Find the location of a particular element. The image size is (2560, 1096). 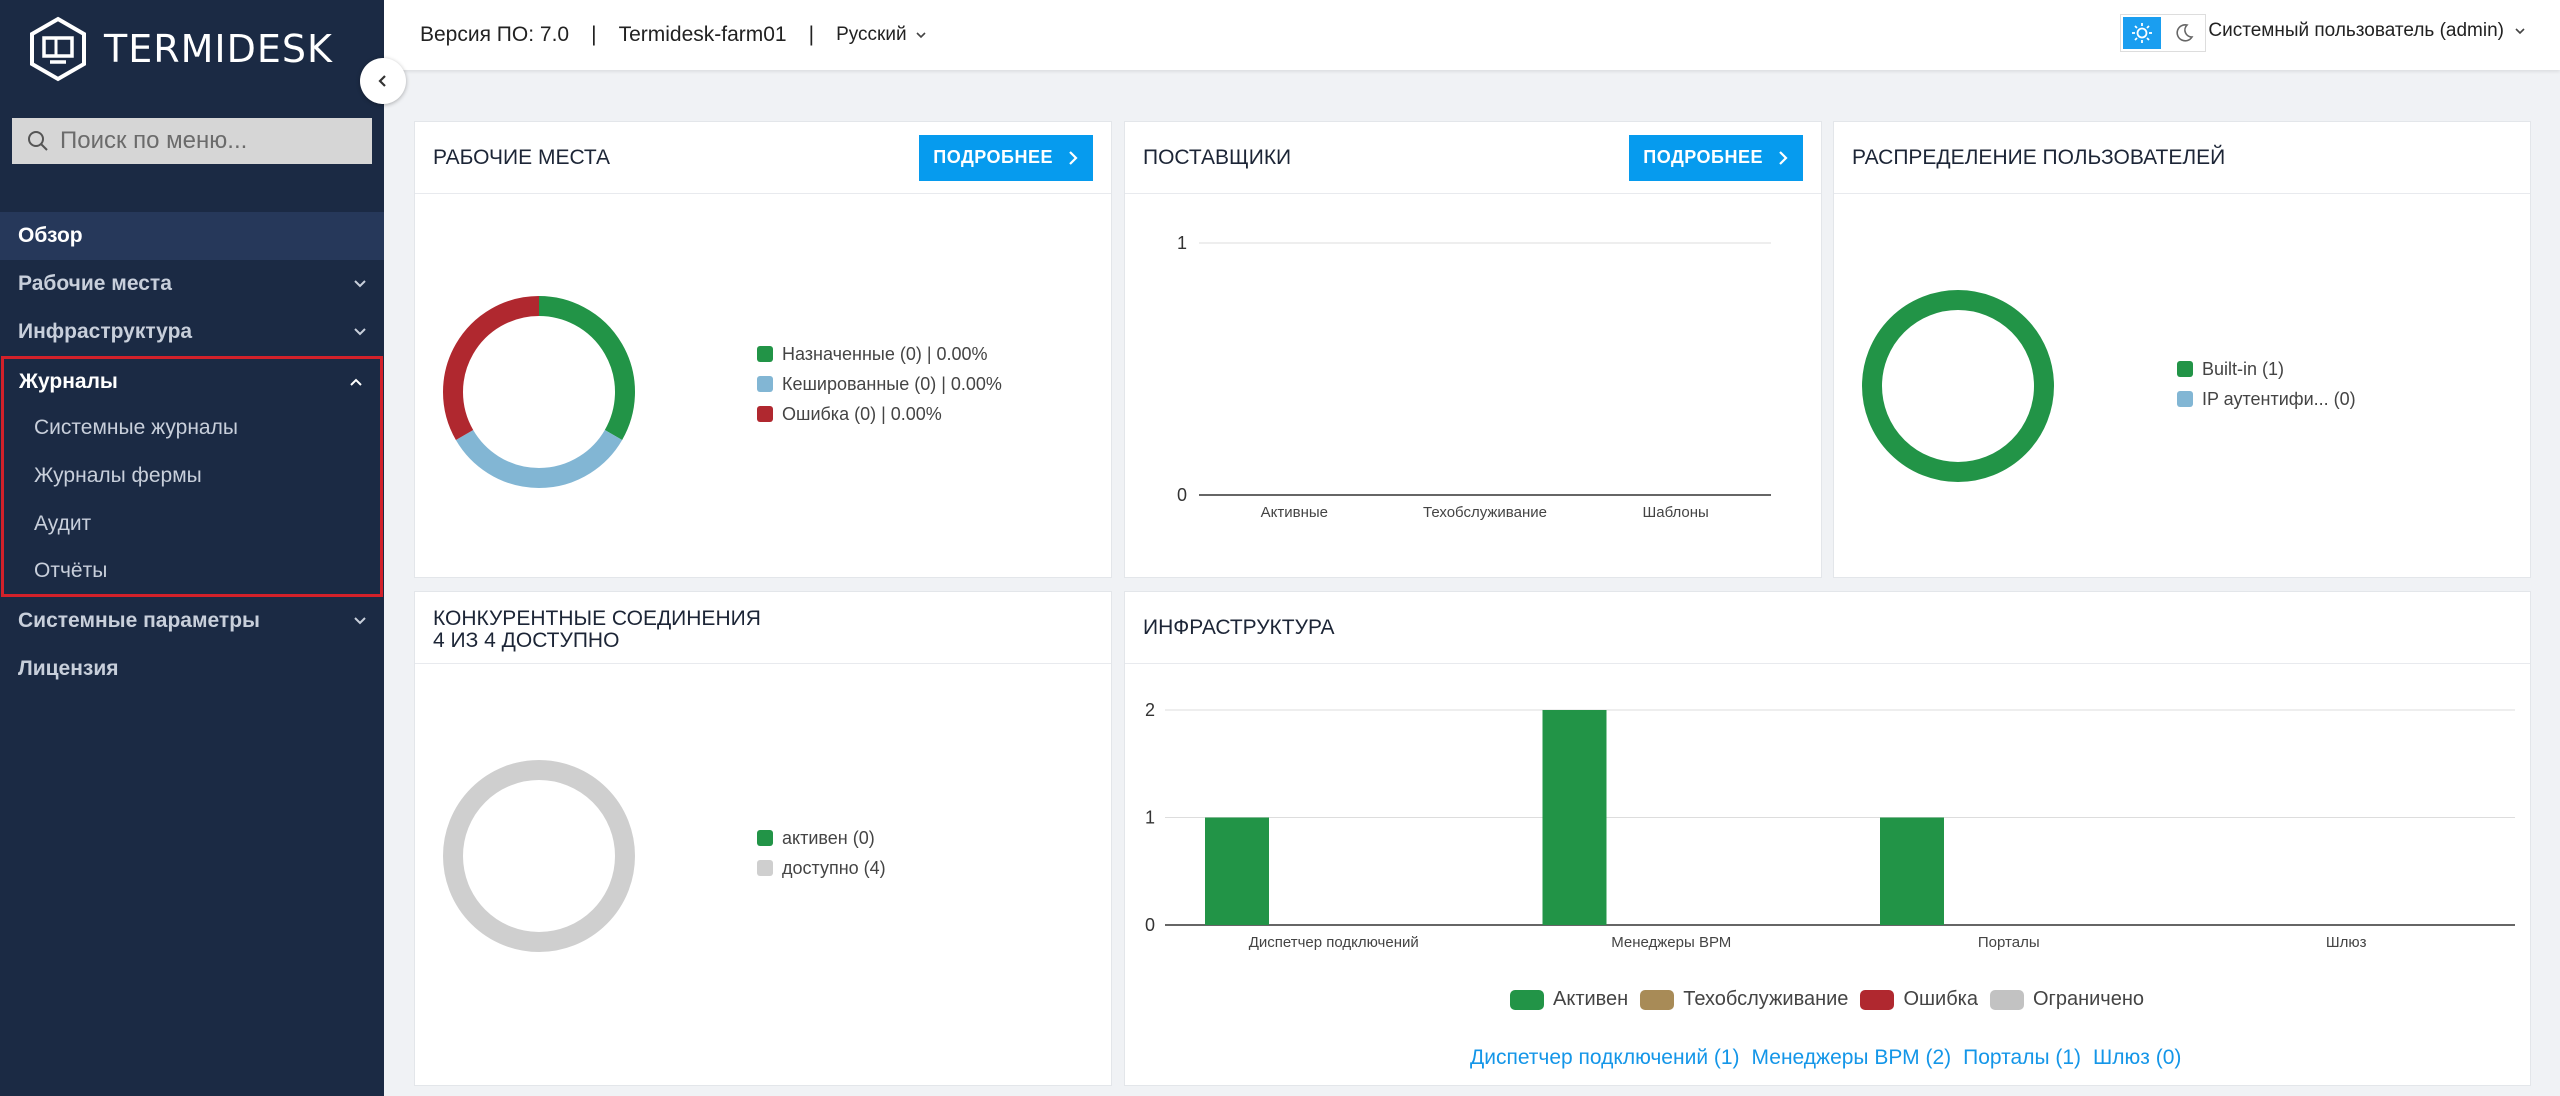

user-menu: Системный пользователь (admin) is located at coordinates (2367, 31).